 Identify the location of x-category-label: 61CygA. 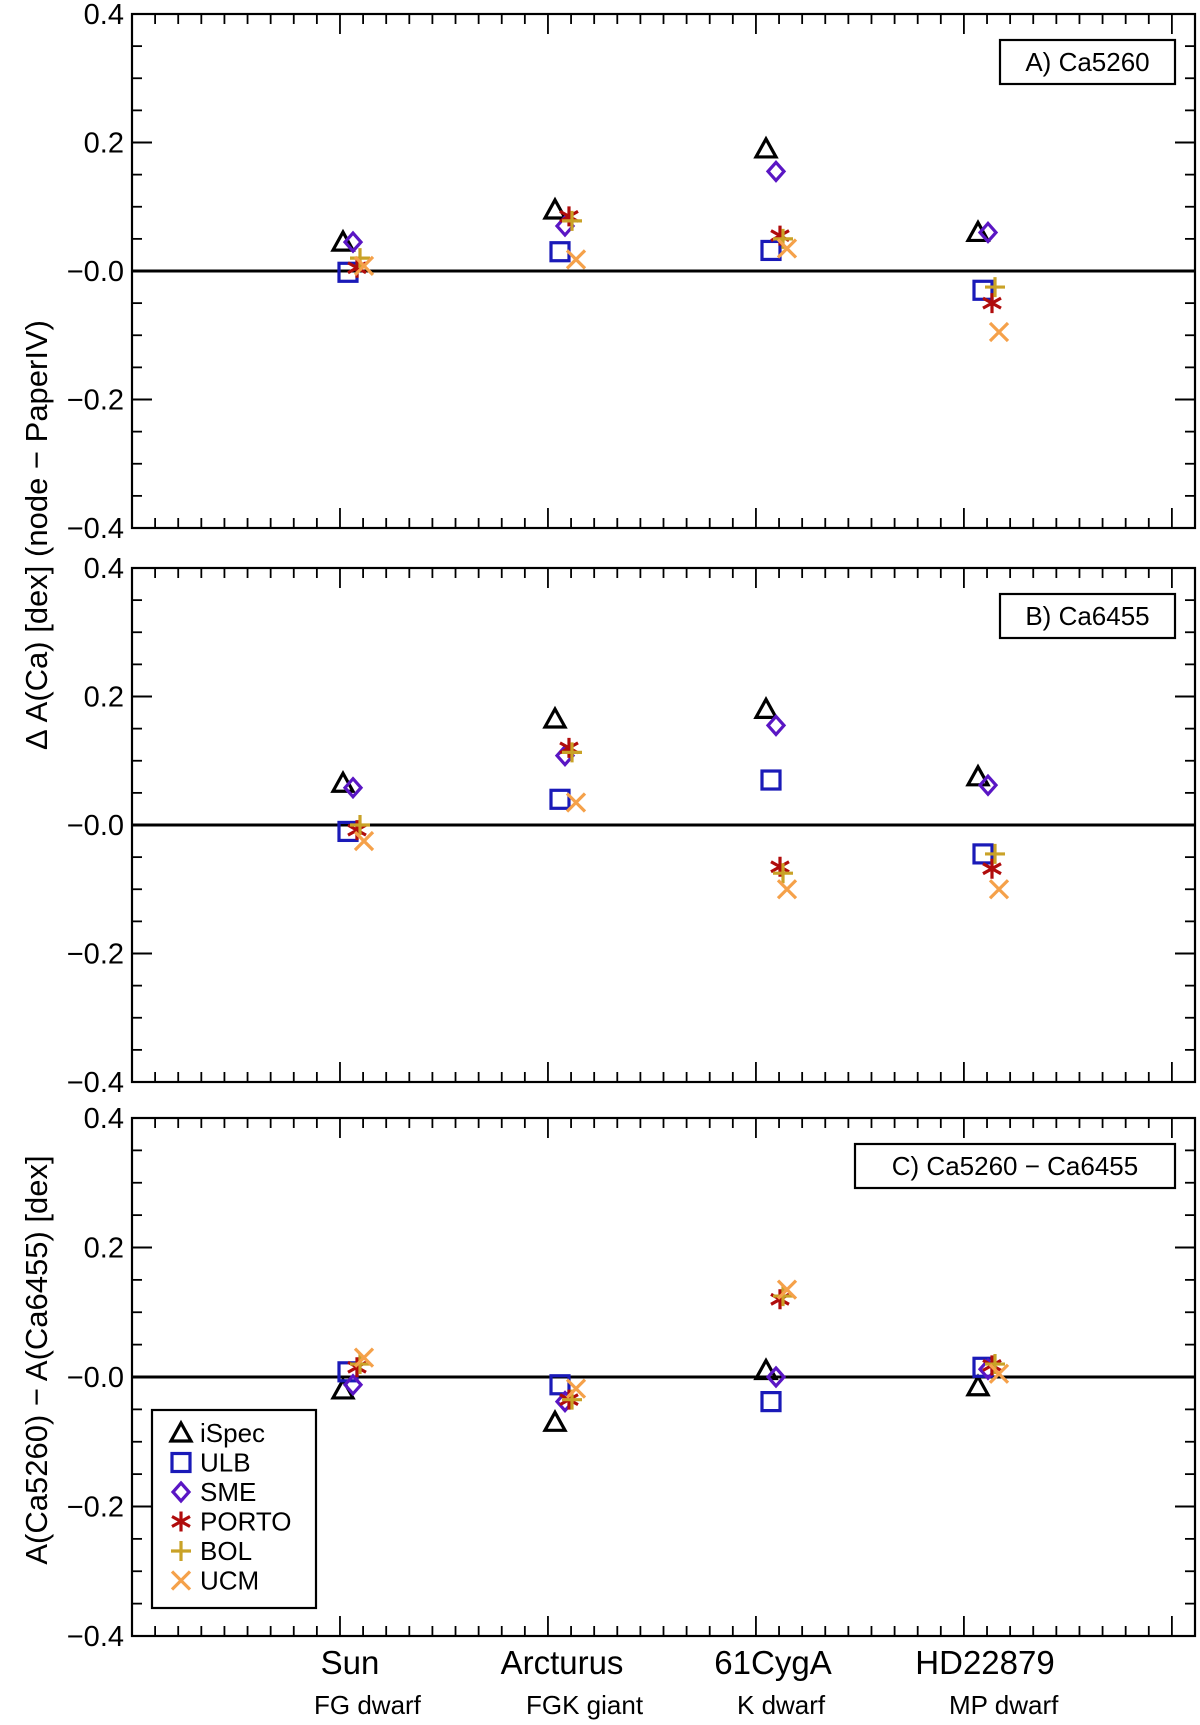
(772, 1662).